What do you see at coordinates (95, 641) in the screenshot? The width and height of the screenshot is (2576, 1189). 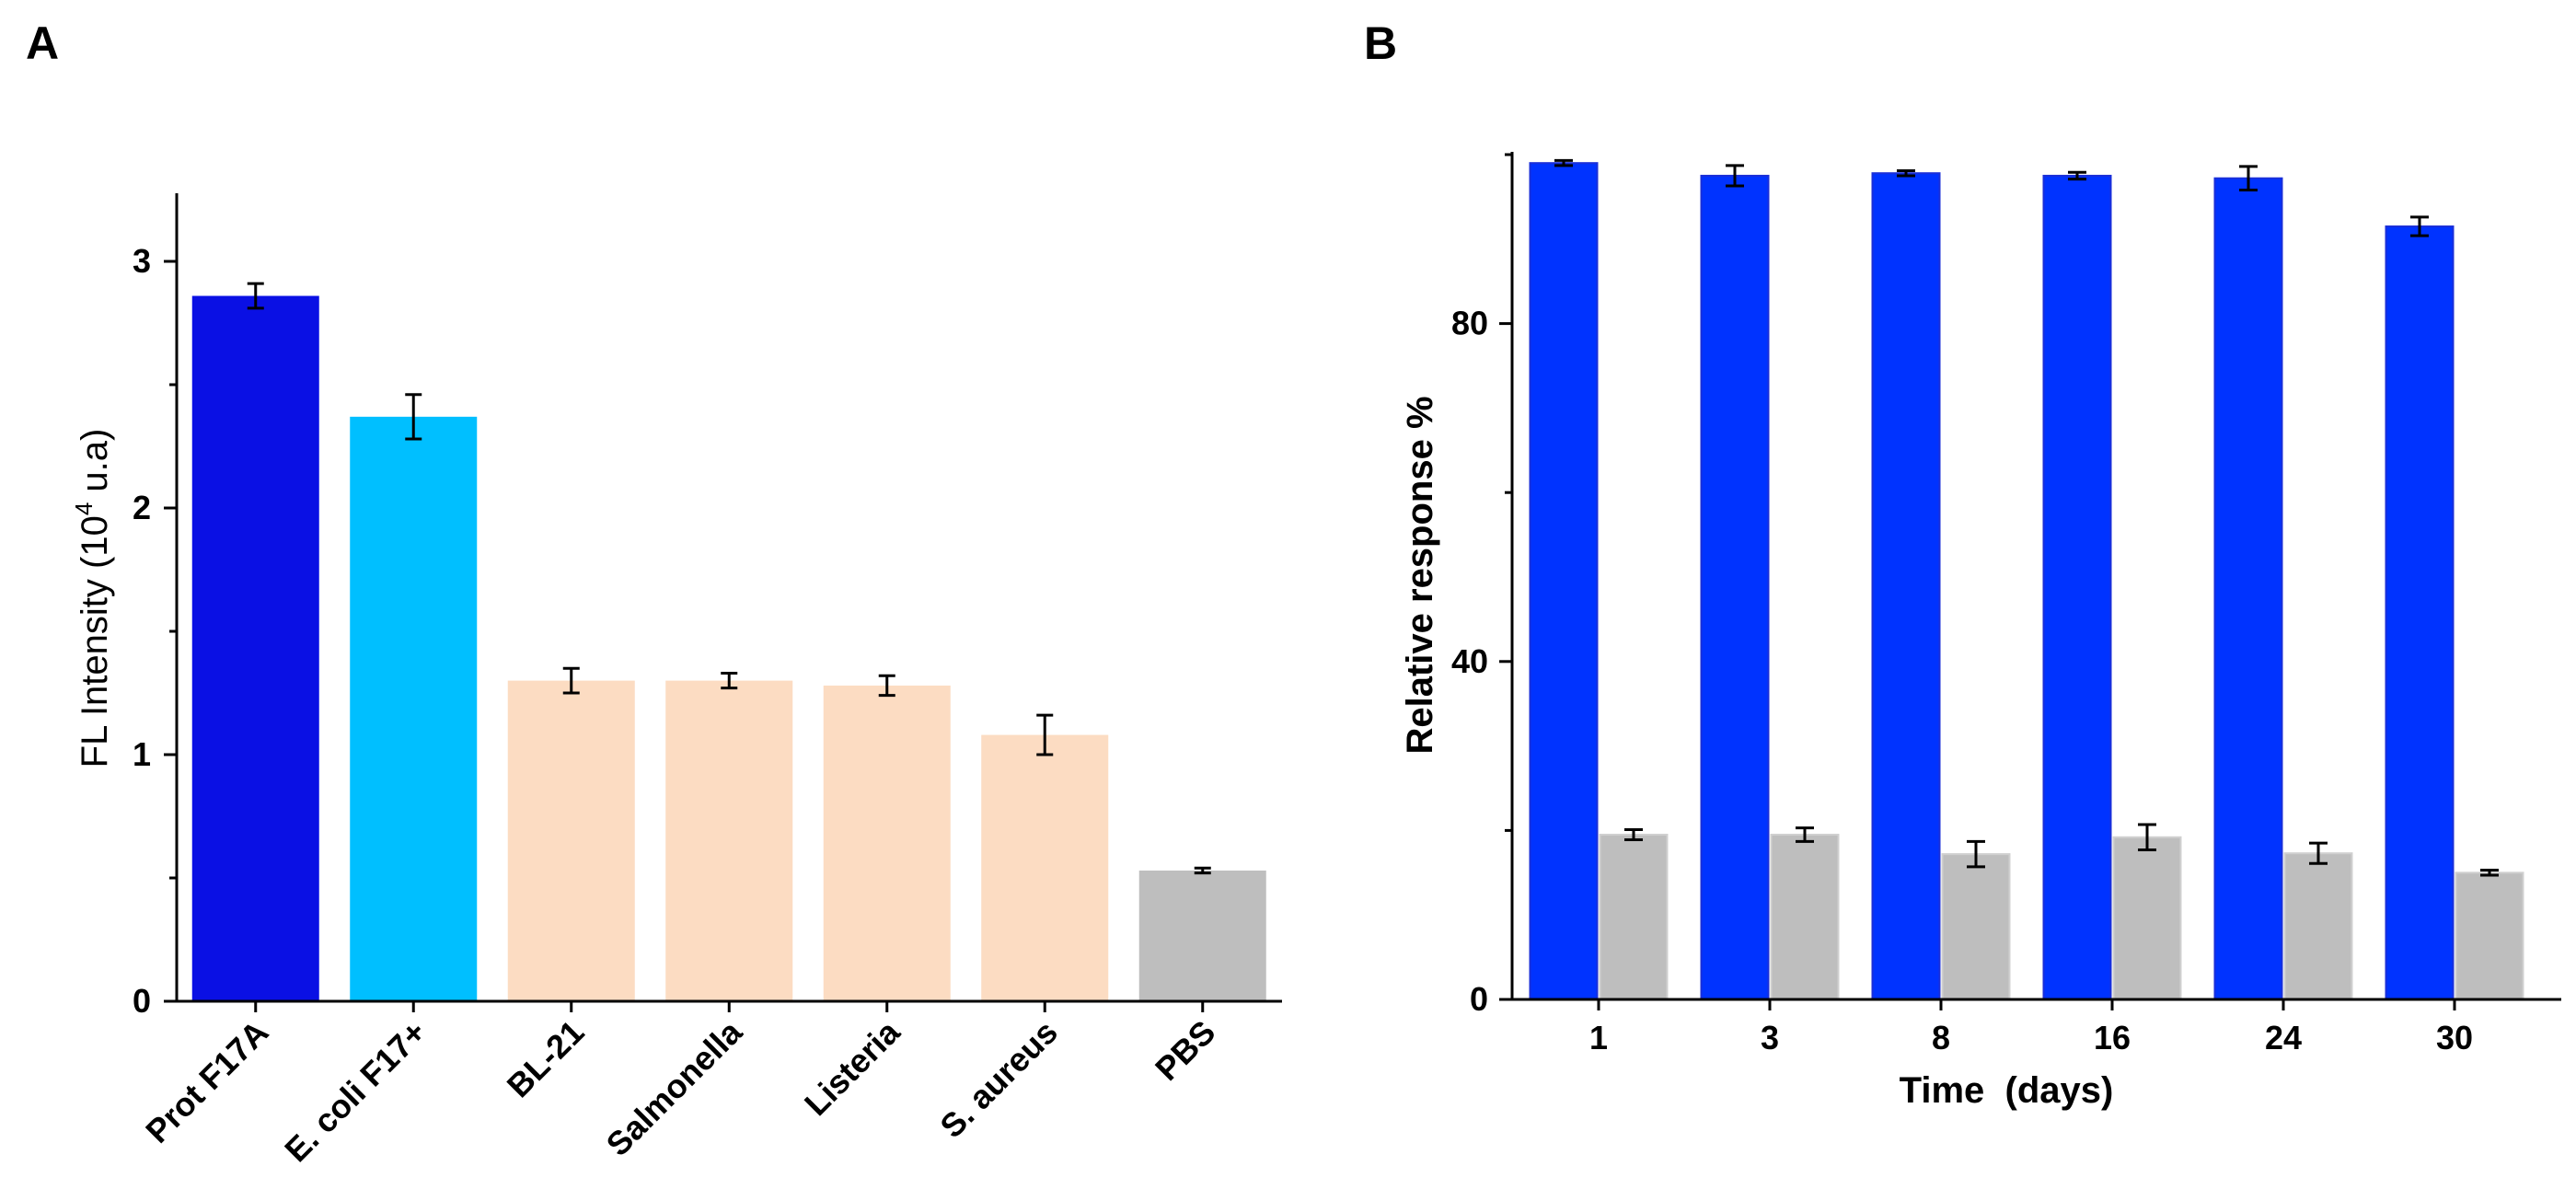 I see `panel-a-ylabel-main: FL Intensity (10` at bounding box center [95, 641].